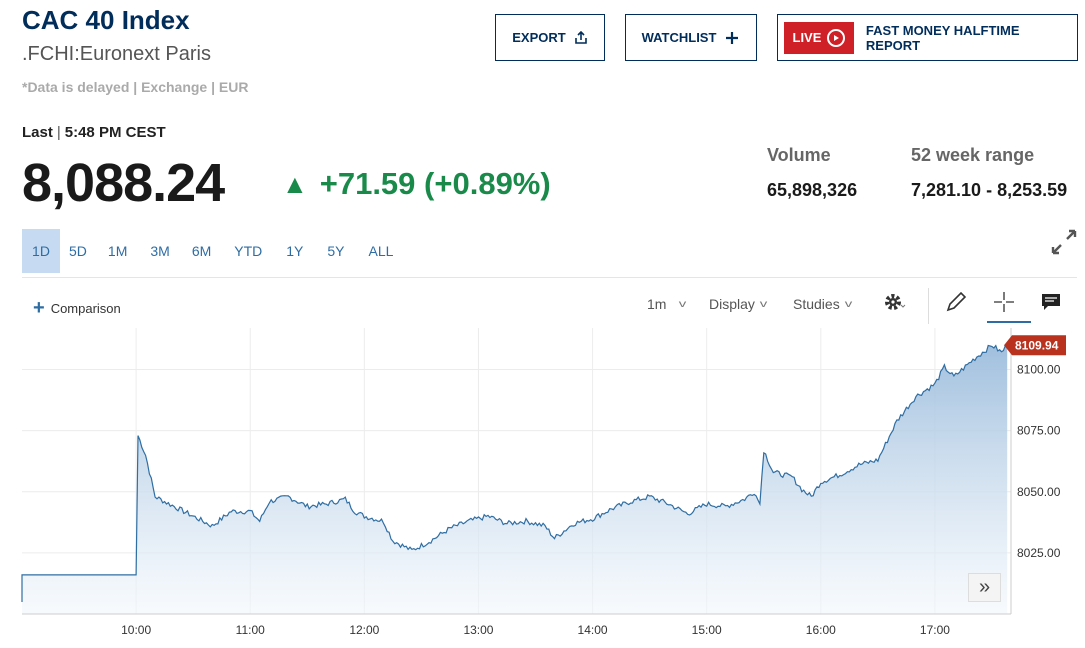 The width and height of the screenshot is (1085, 648). Describe the element at coordinates (116, 54) in the screenshot. I see `symbol-exchange: .FCHI:Euronext Paris` at that location.